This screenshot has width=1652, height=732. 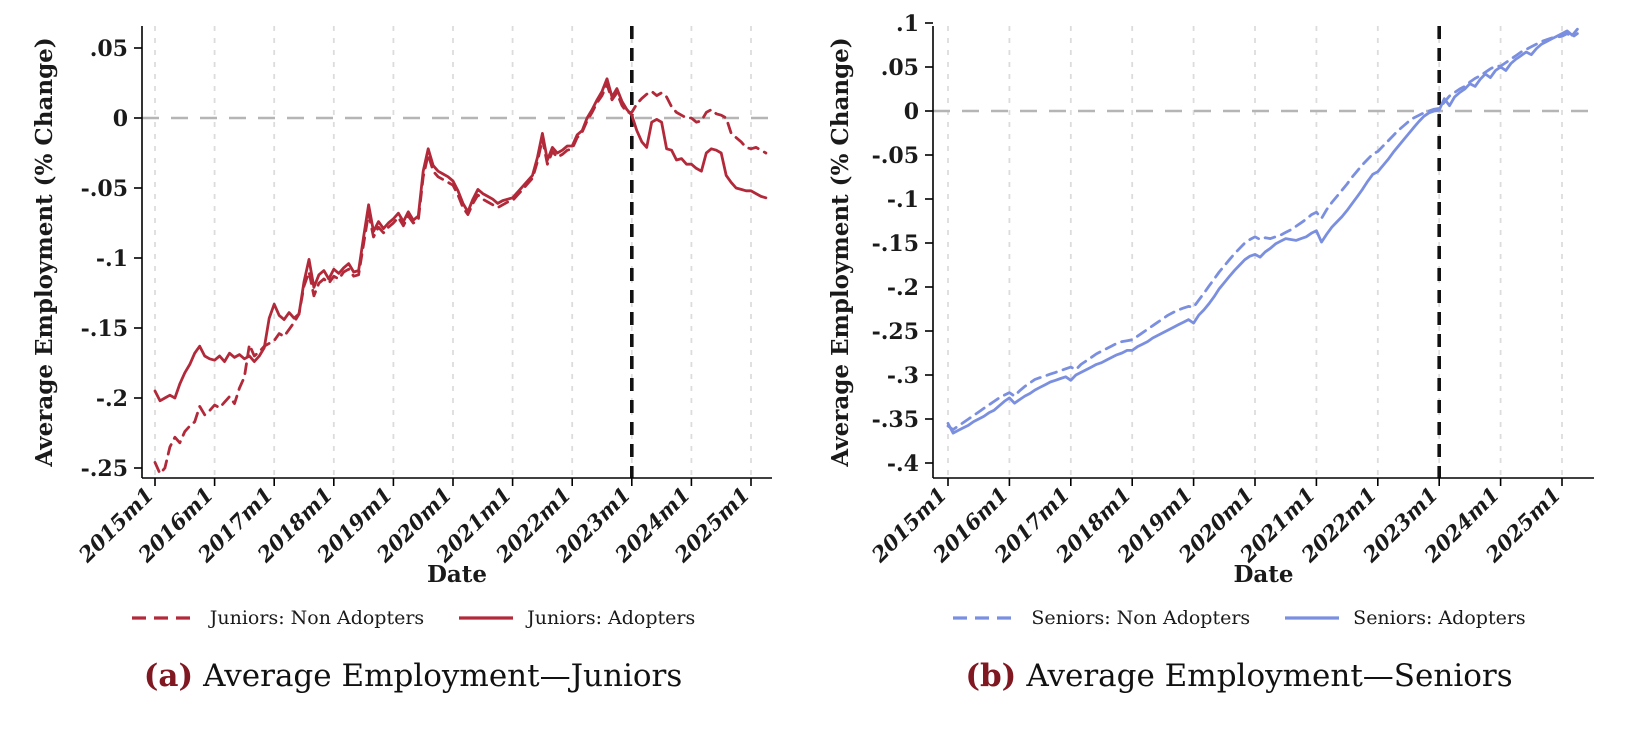 I want to click on svg-text: -.35, so click(x=895, y=420).